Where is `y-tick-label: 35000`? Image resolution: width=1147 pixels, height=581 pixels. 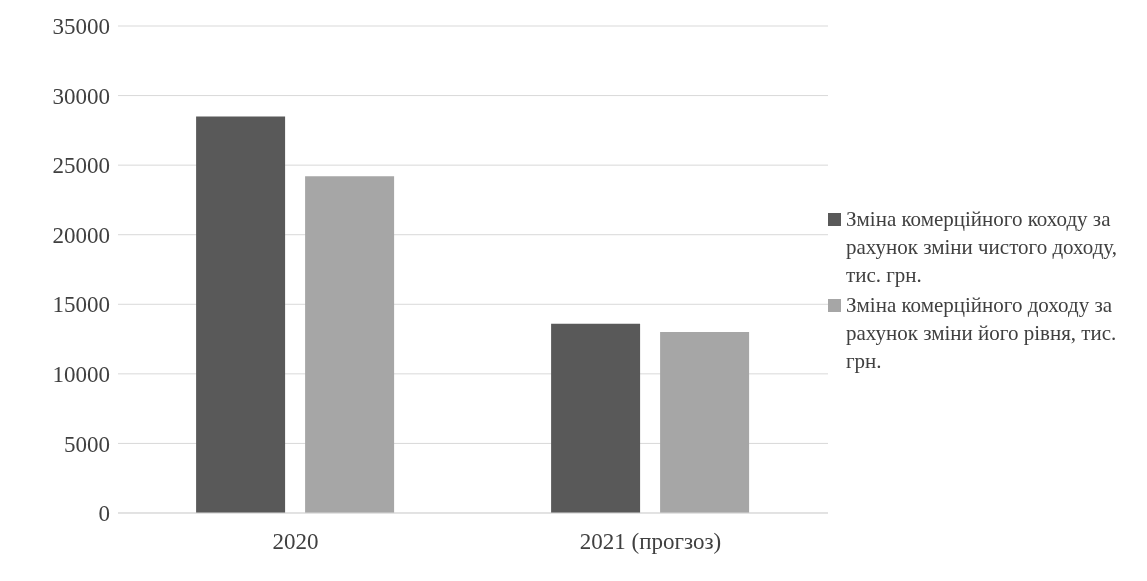 y-tick-label: 35000 is located at coordinates (81, 27).